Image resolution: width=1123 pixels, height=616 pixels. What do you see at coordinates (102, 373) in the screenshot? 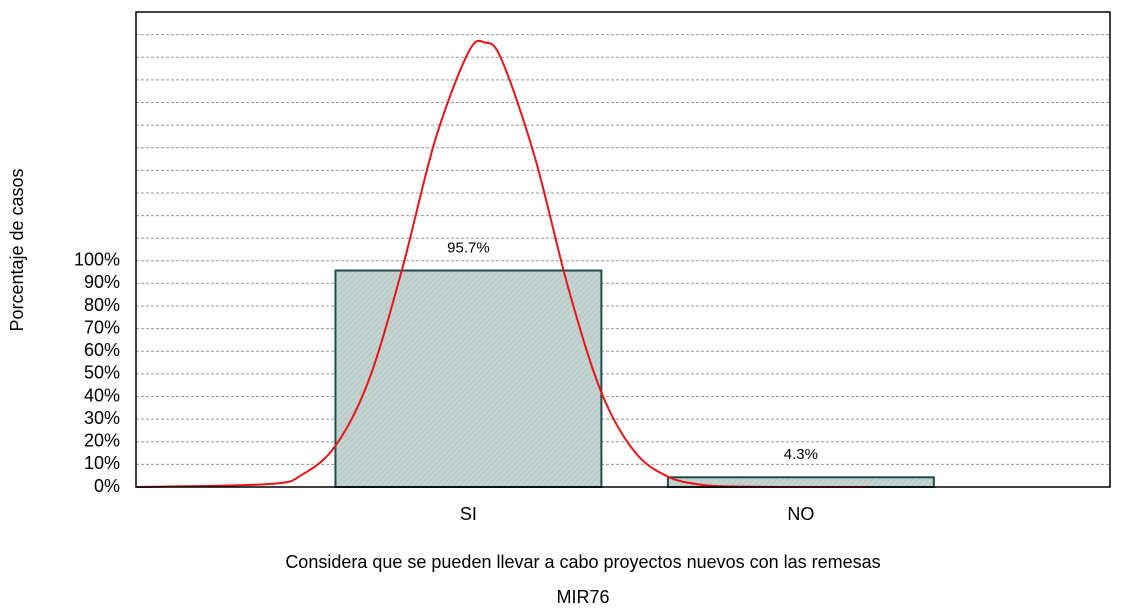
I see `y-tick-label: 50%` at bounding box center [102, 373].